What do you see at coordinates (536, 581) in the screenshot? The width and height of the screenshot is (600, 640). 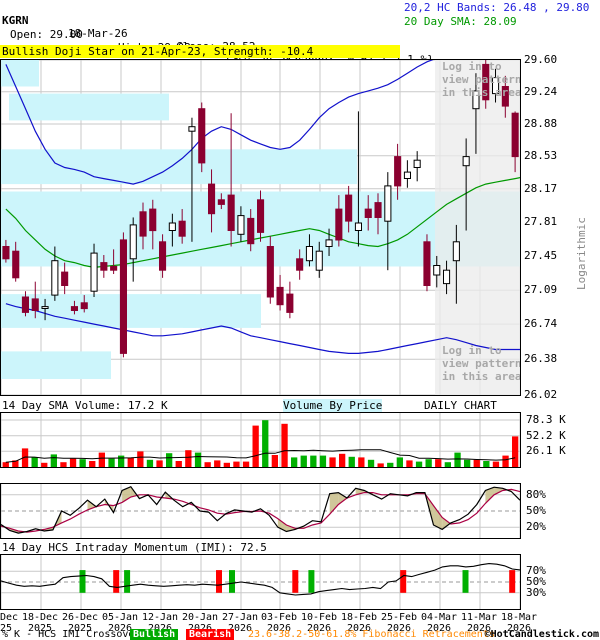 I see `imi-tick-label: 50%` at bounding box center [536, 581].